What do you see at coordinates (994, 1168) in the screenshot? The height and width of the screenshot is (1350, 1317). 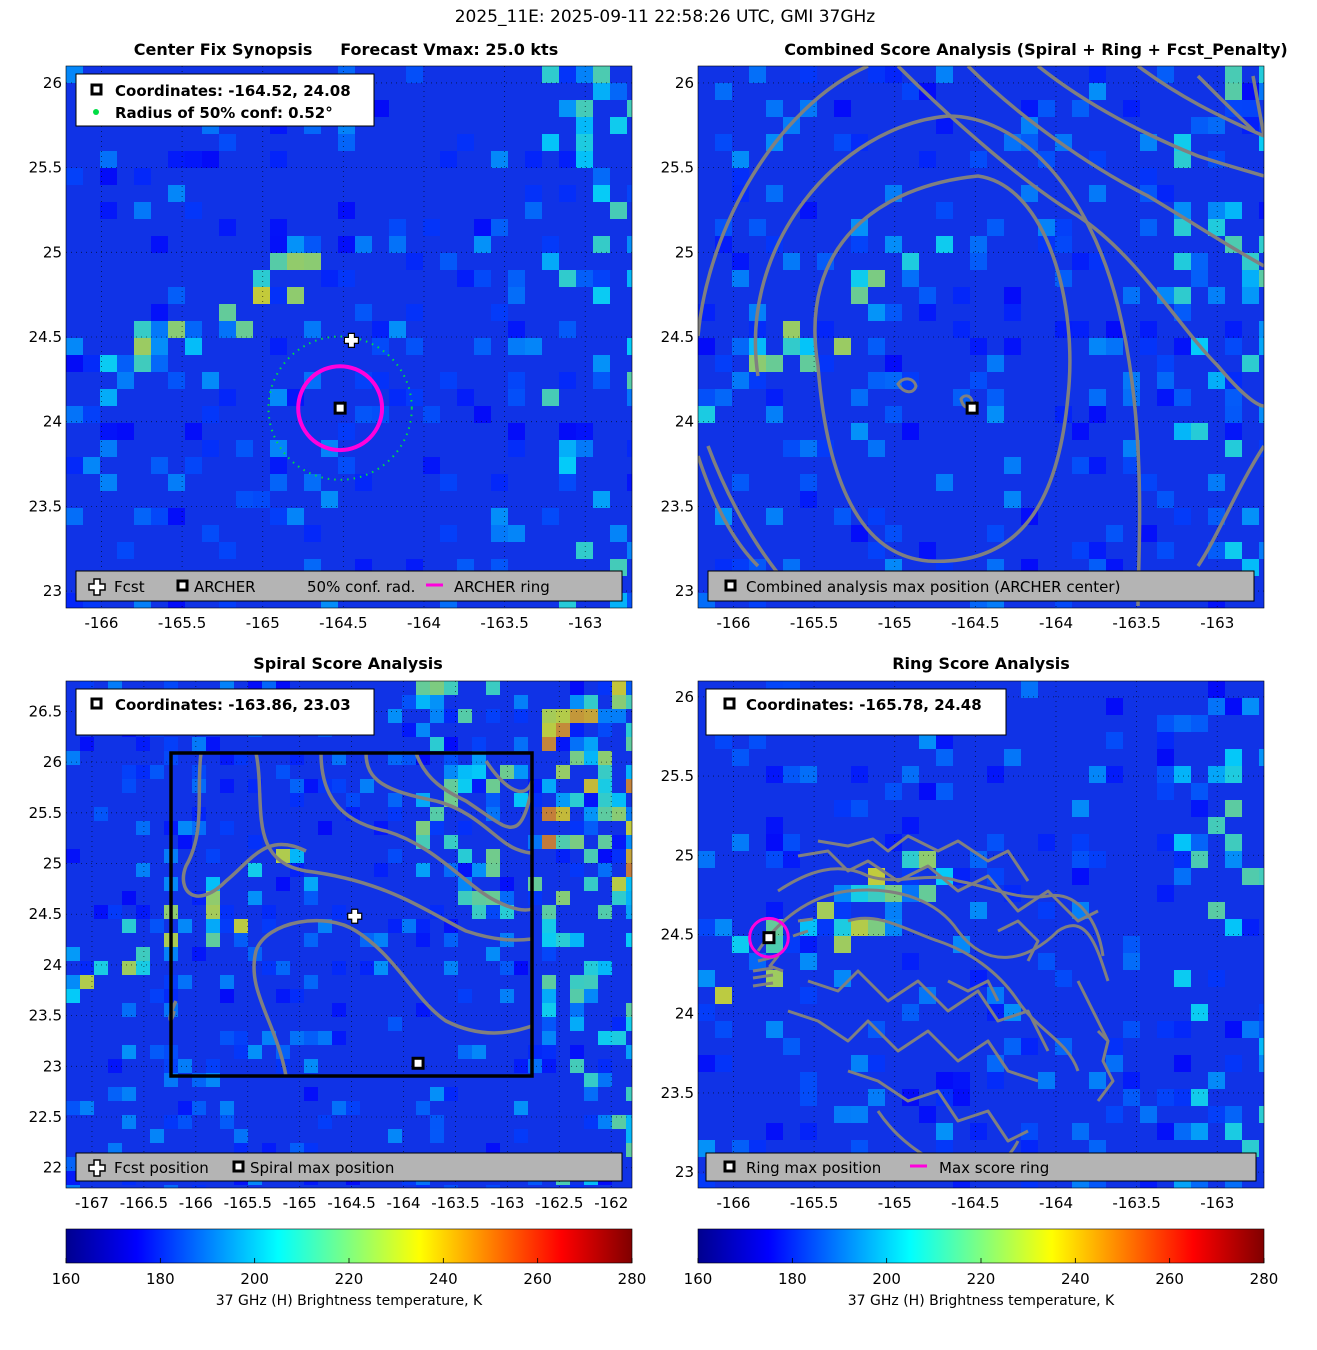 I see `legend-max-ring-label: Max score ring` at bounding box center [994, 1168].